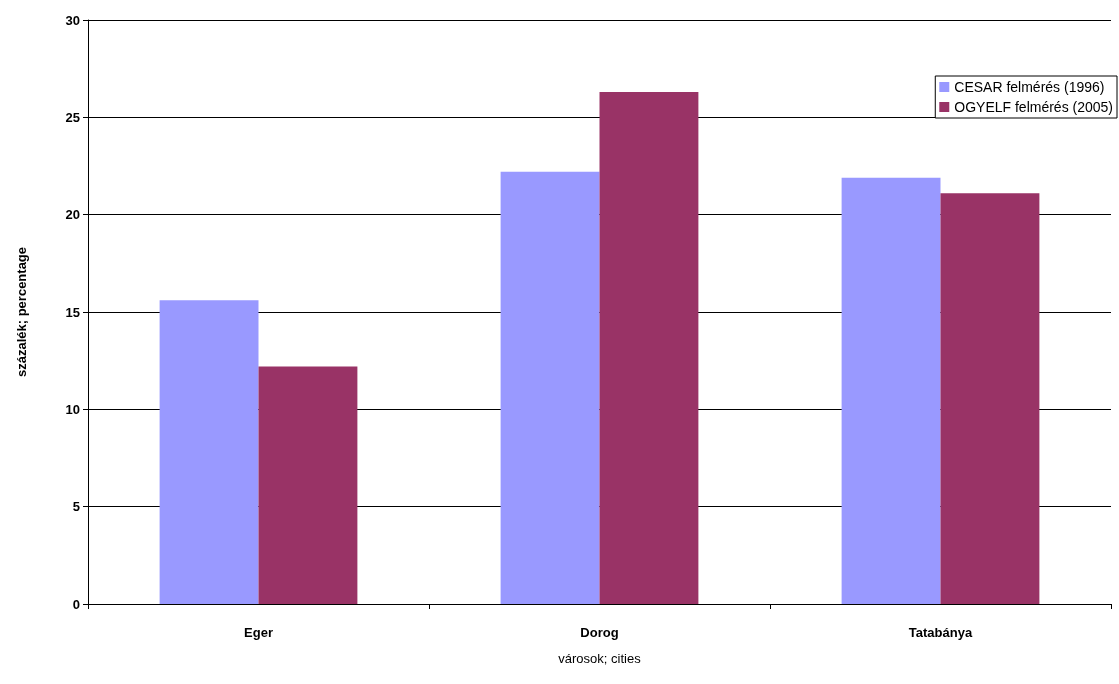 The height and width of the screenshot is (684, 1119). What do you see at coordinates (599, 632) in the screenshot?
I see `x-tick-label: Dorog` at bounding box center [599, 632].